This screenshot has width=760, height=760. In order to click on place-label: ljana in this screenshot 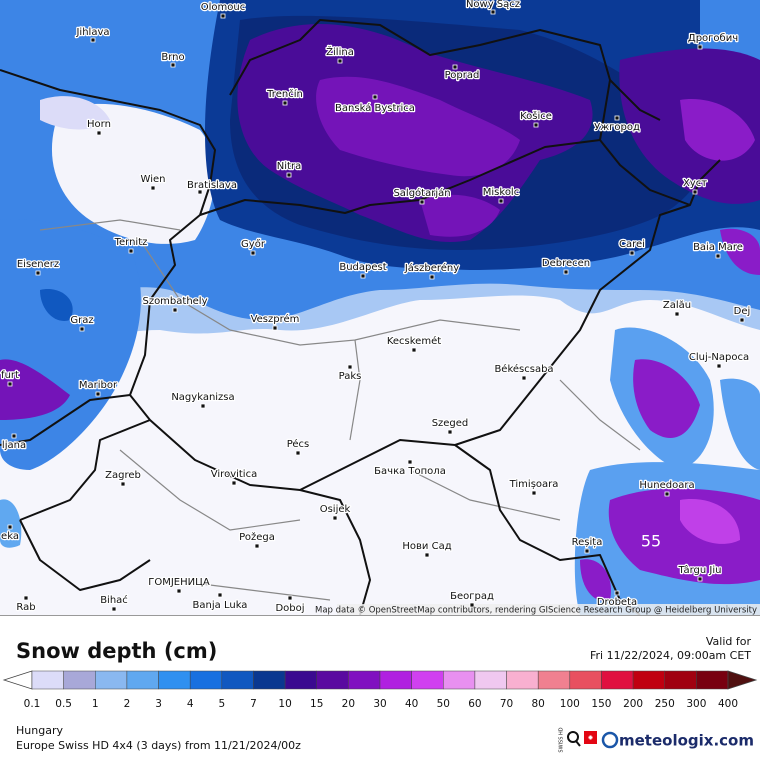, I will do `click(14, 445)`.